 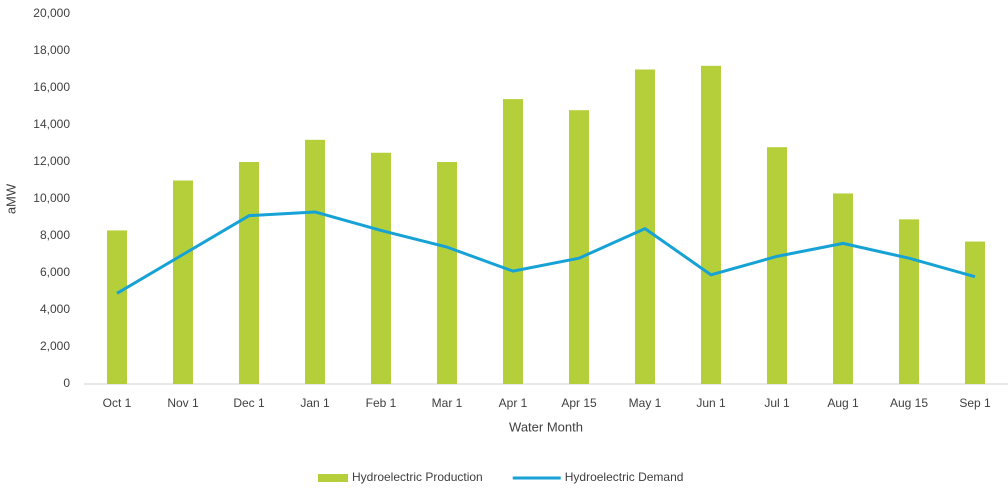 I want to click on x-tick-label: Dec 1, so click(x=249, y=403).